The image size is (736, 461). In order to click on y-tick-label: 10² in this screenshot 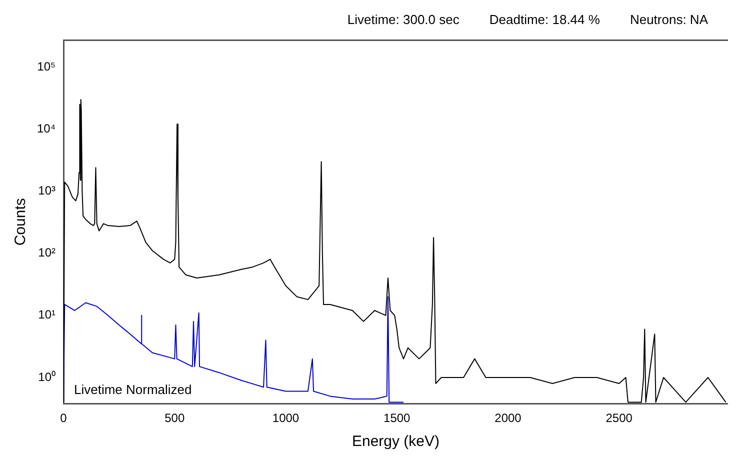, I will do `click(47, 253)`.